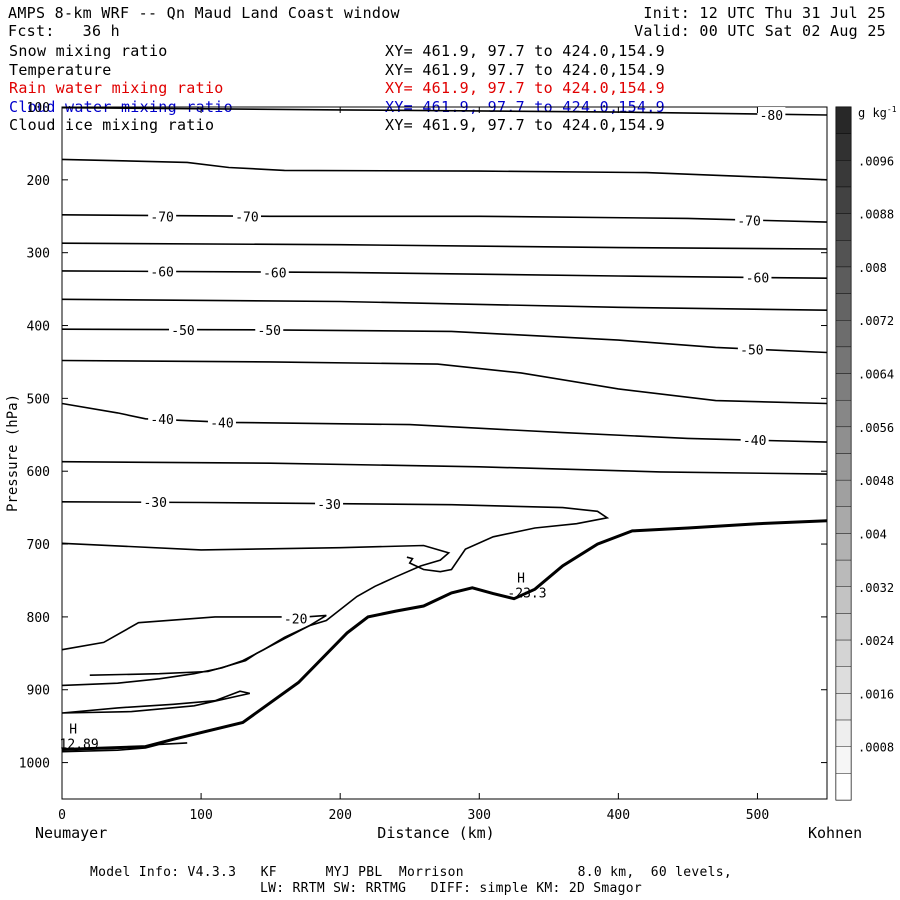 This screenshot has height=900, width=900. What do you see at coordinates (876, 694) in the screenshot?
I see `colorbar-label: .0016` at bounding box center [876, 694].